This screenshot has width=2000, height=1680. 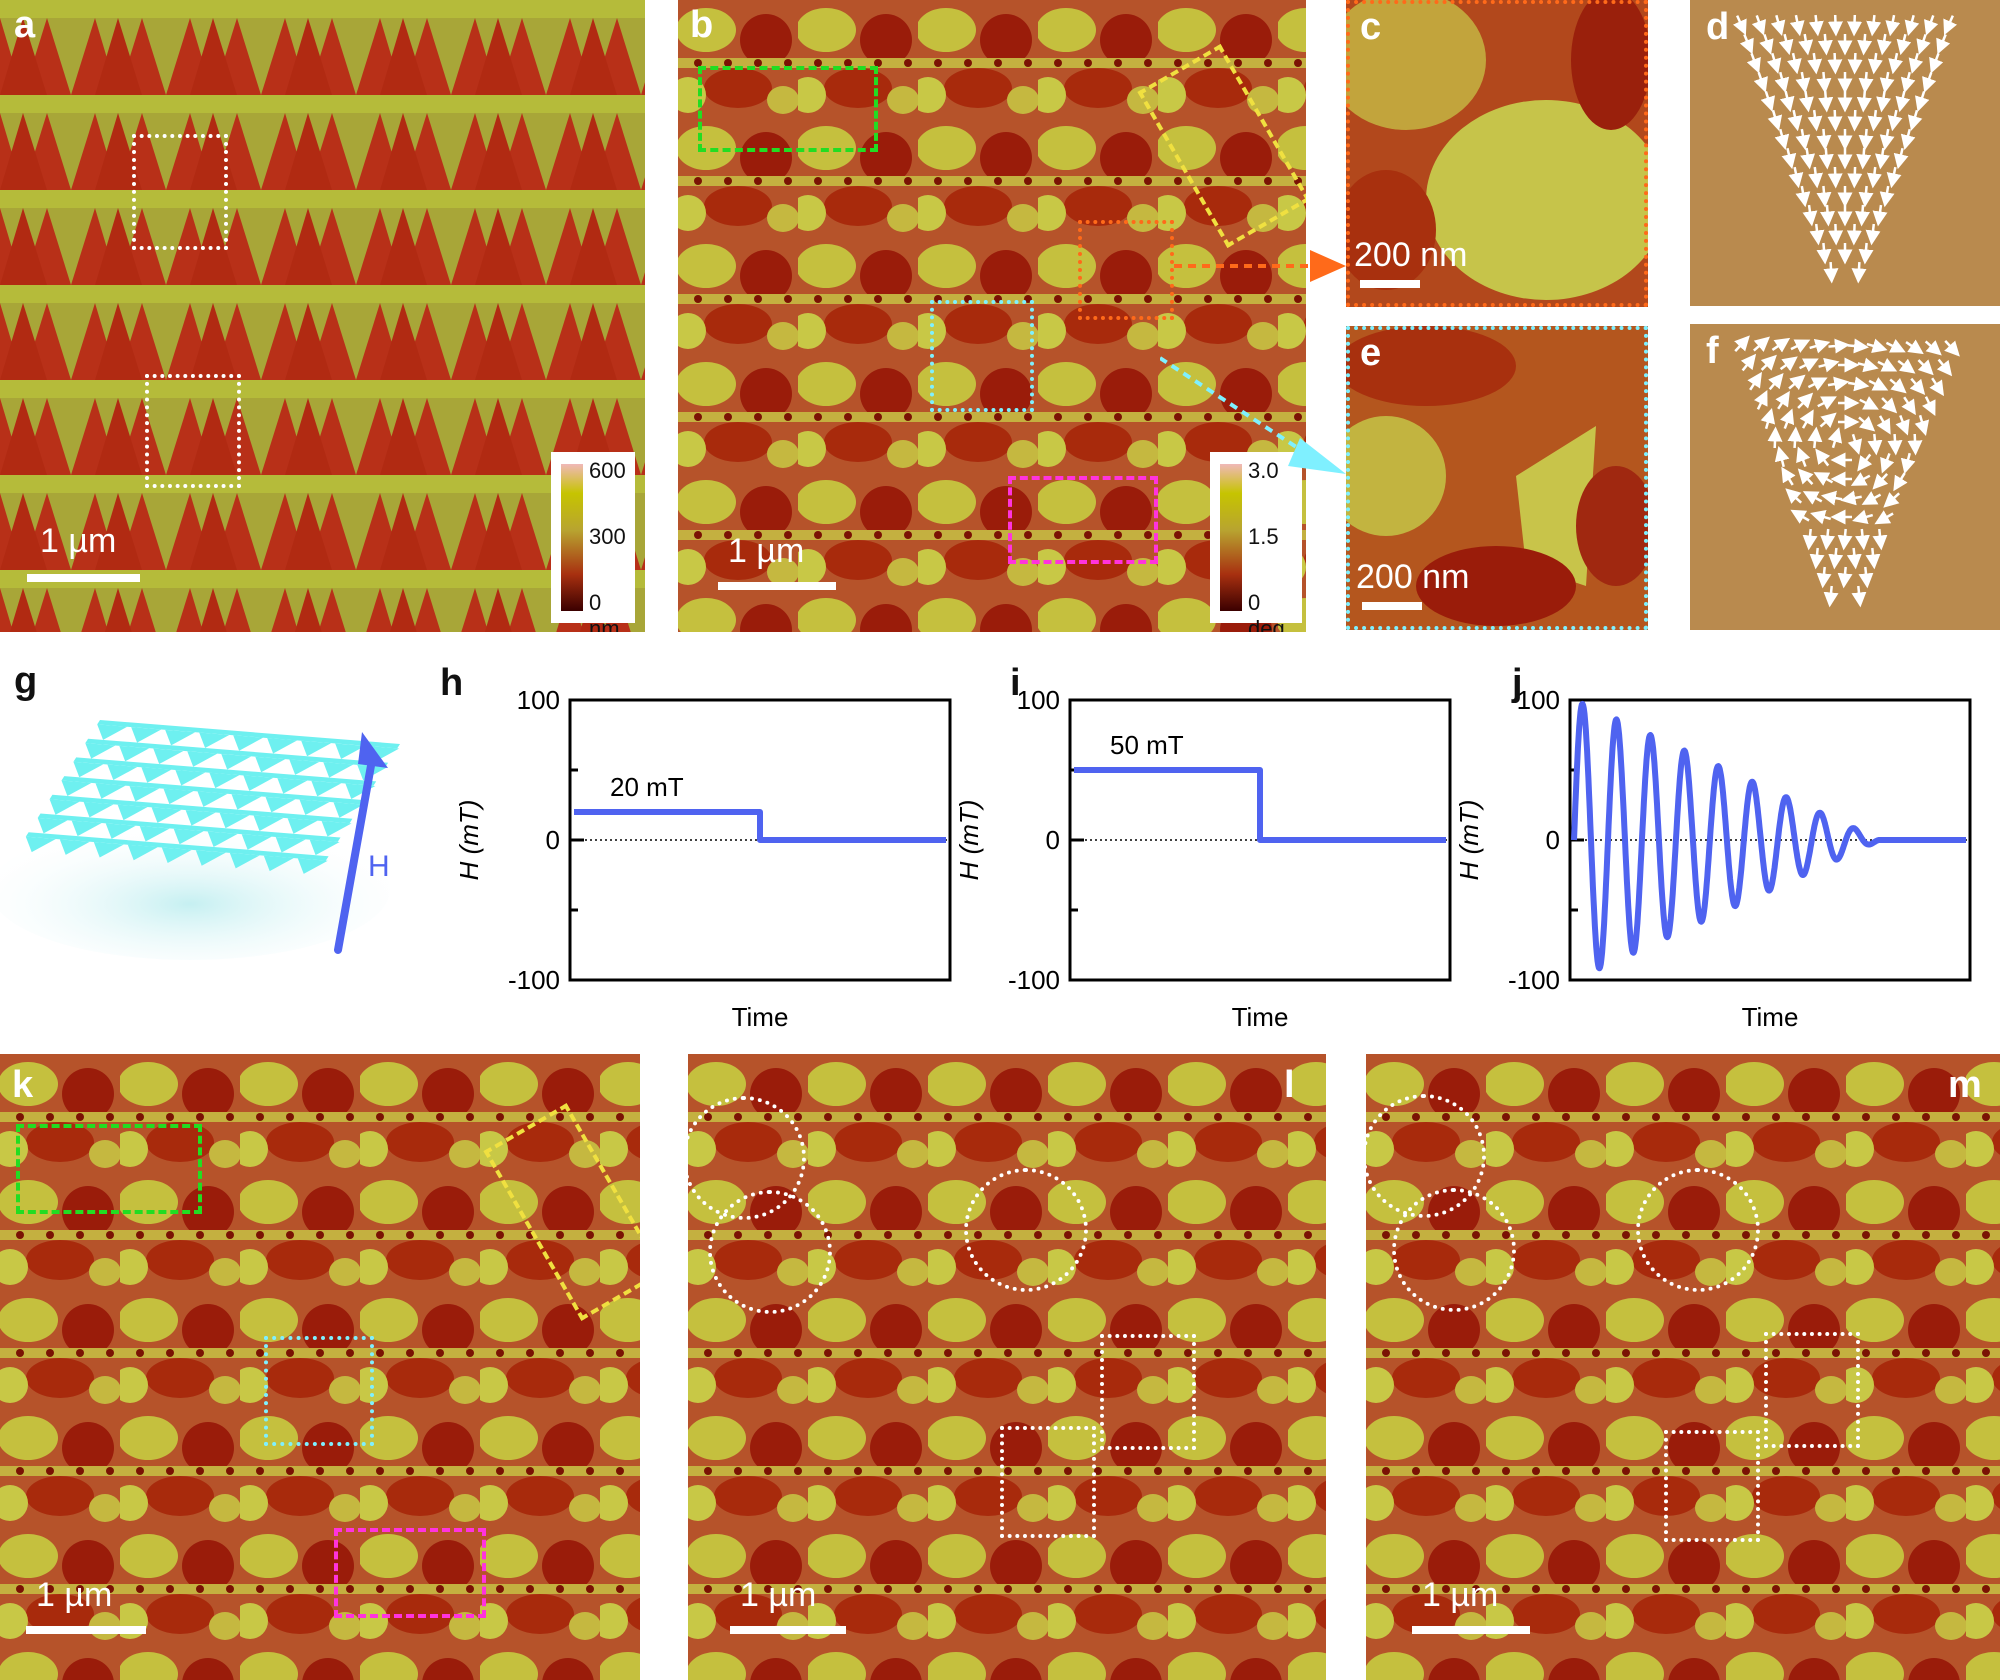 What do you see at coordinates (604, 611) in the screenshot?
I see `colorbar-bottom-label: 0 nm` at bounding box center [604, 611].